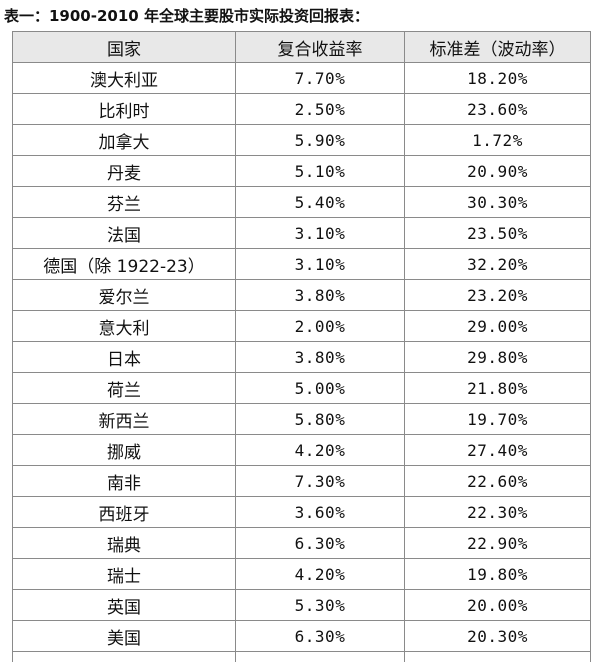 The height and width of the screenshot is (670, 597). I want to click on header-country: 国家, so click(124, 47).